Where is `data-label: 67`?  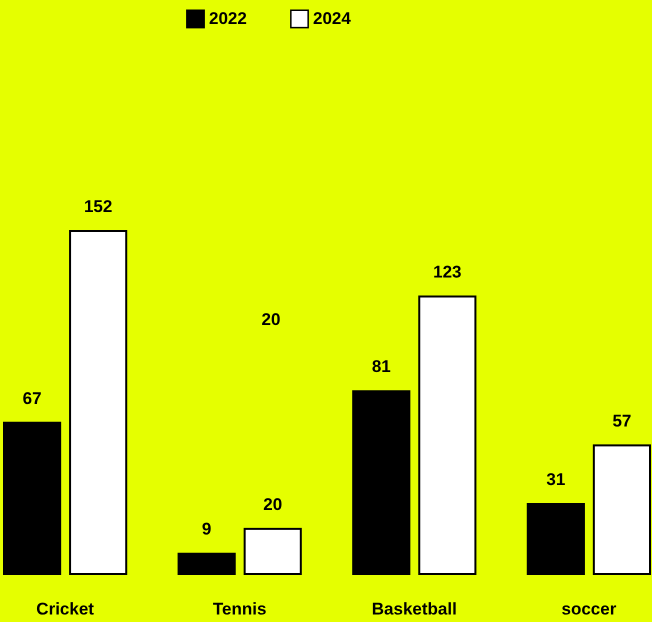
data-label: 67 is located at coordinates (32, 398).